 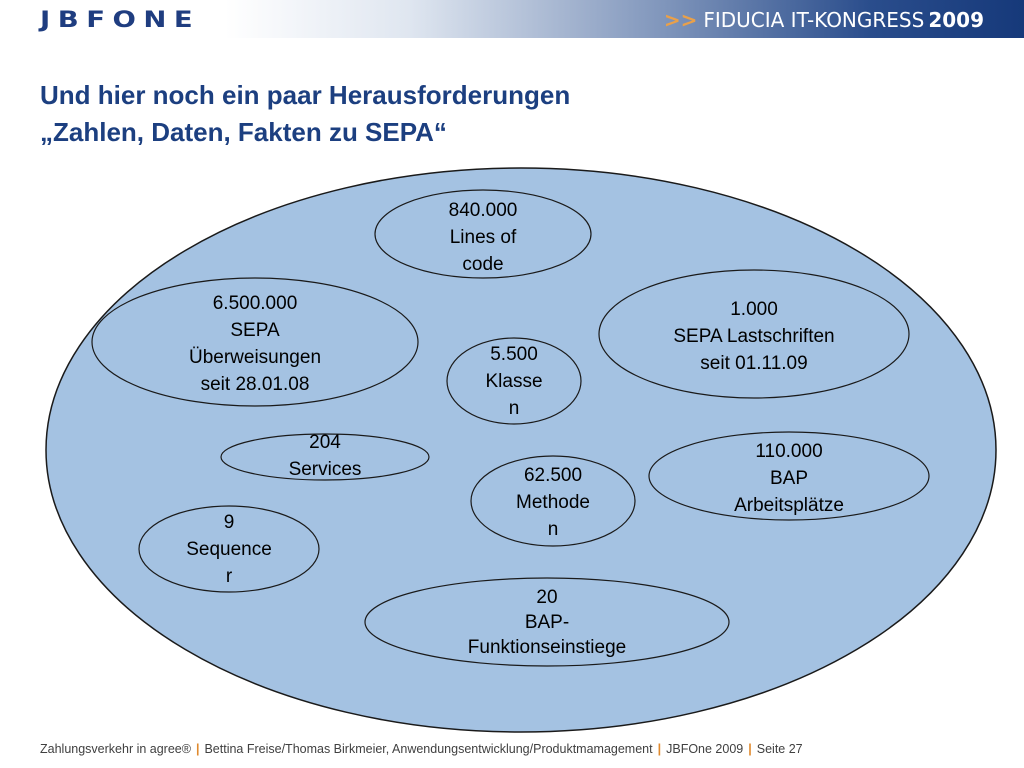 What do you see at coordinates (483, 237) in the screenshot?
I see `bubble-label-line: Lines of` at bounding box center [483, 237].